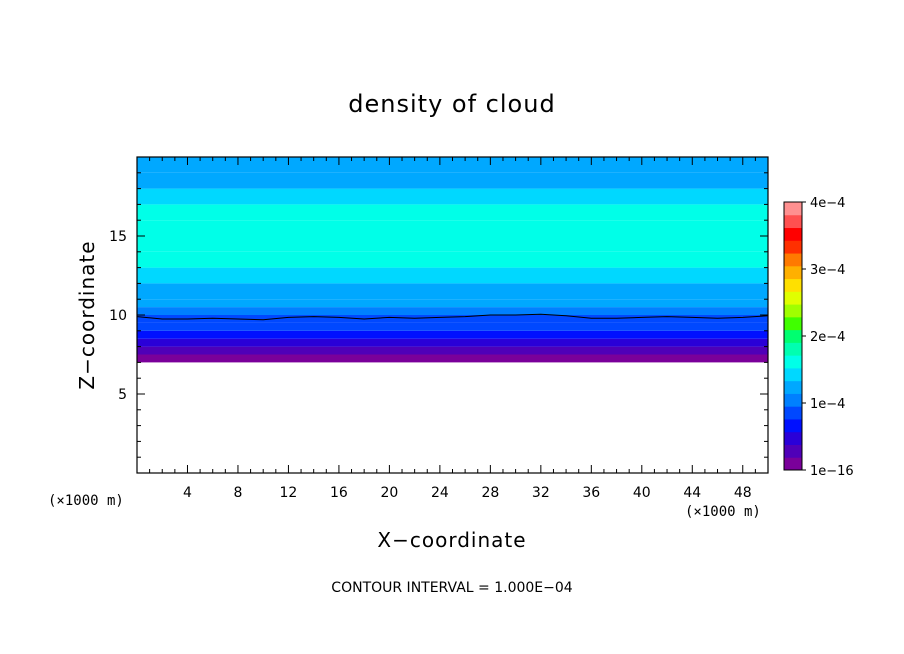 The height and width of the screenshot is (654, 904). Describe the element at coordinates (490, 493) in the screenshot. I see `x-tick-label: 28` at that location.